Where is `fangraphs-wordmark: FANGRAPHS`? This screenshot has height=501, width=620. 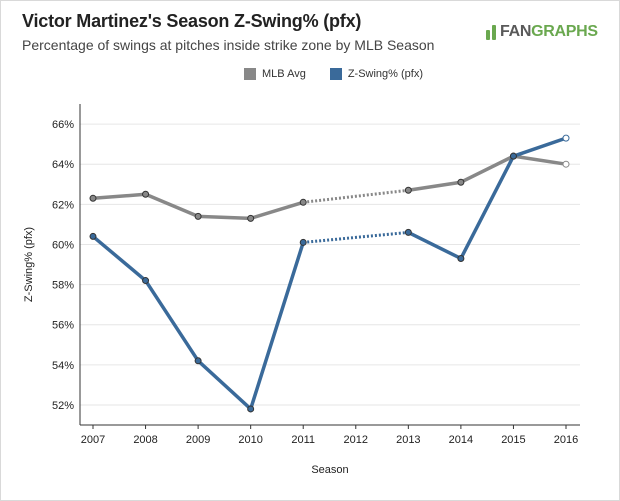 fangraphs-wordmark: FANGRAPHS is located at coordinates (549, 31).